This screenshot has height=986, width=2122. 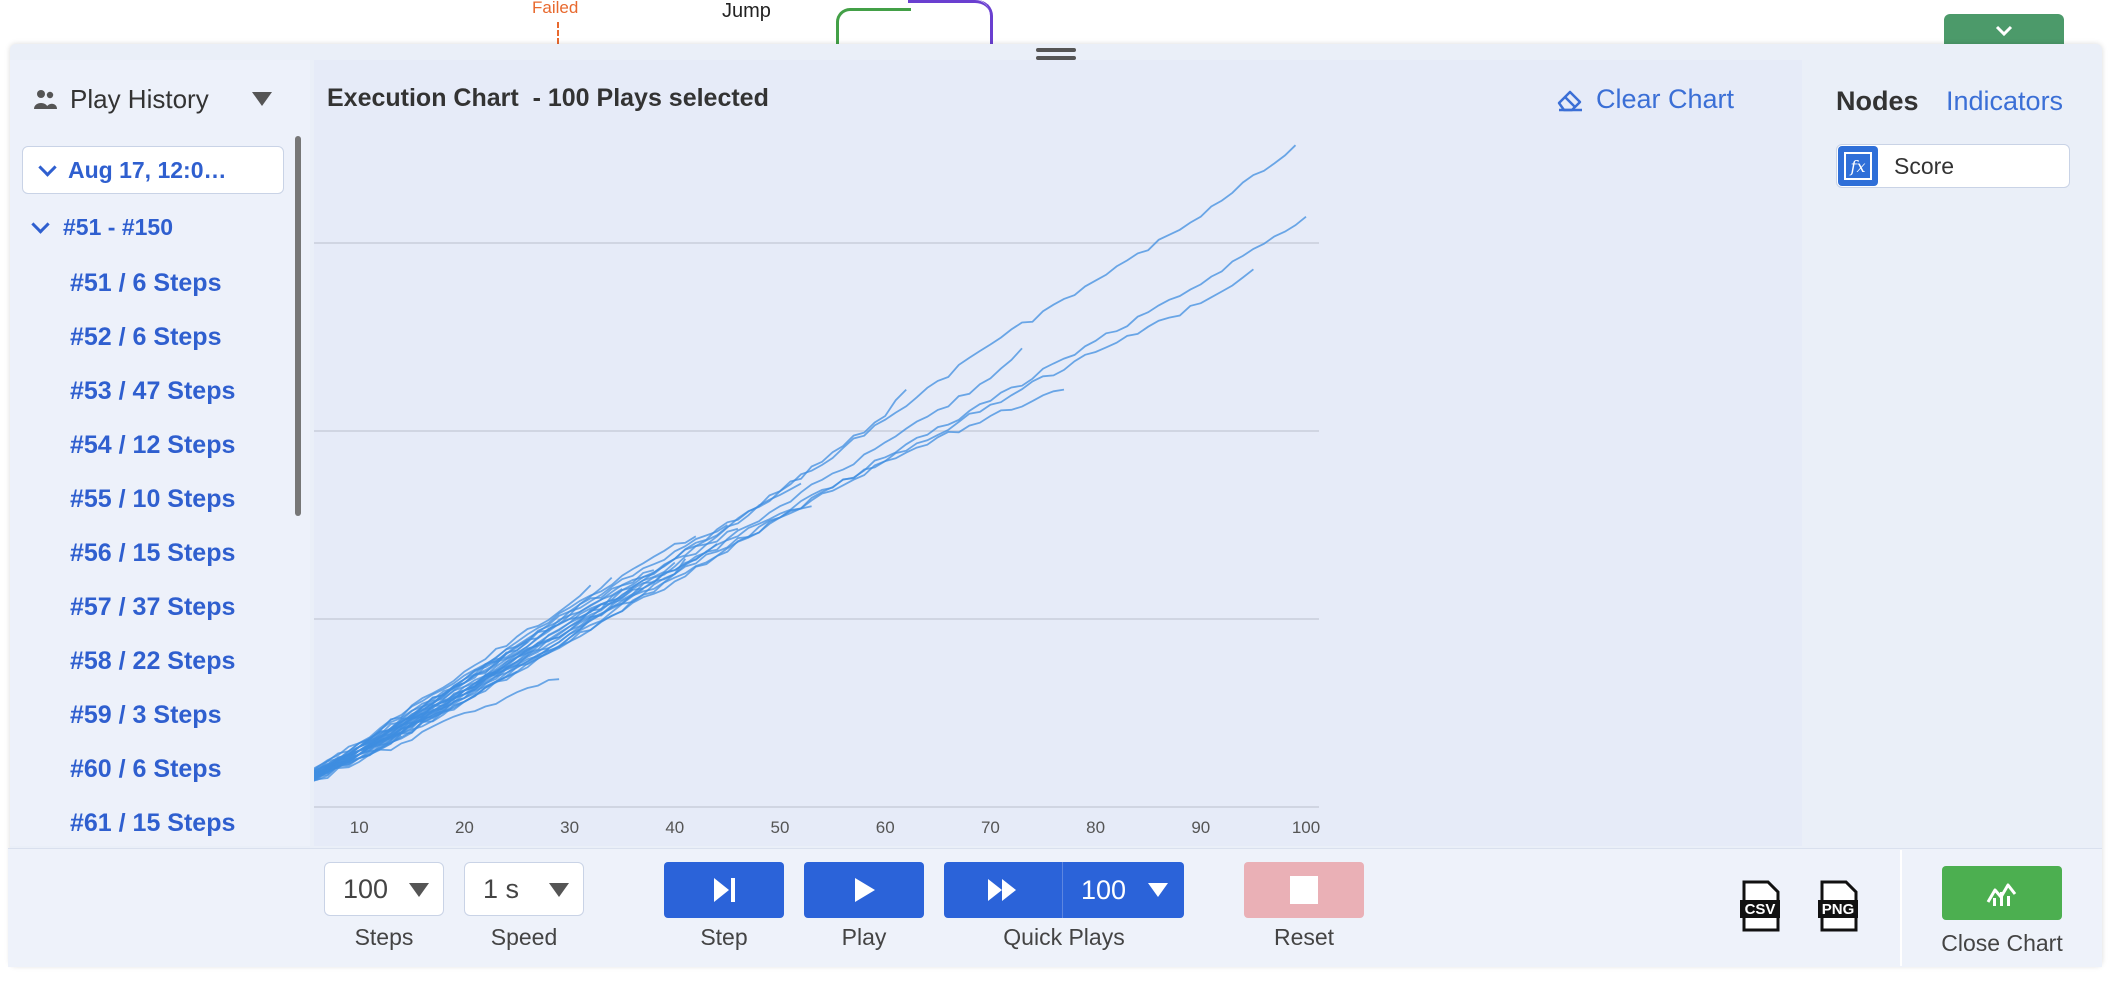 I want to click on x-tick-label: 90, so click(x=1200, y=827).